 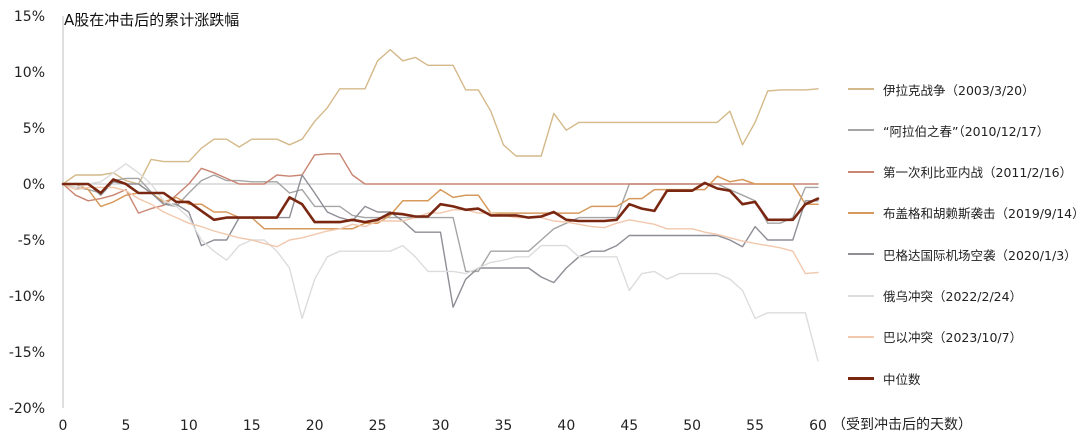 What do you see at coordinates (189, 426) in the screenshot?
I see `x-tick-label: 10` at bounding box center [189, 426].